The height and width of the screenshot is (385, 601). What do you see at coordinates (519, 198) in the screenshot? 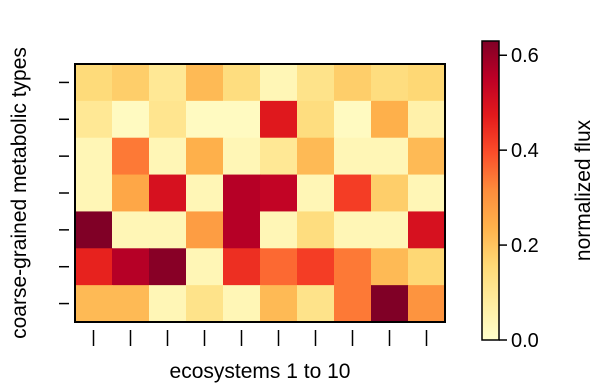
I see `colorbar-ticks: 0.0 0.2 0.4 0.6` at bounding box center [519, 198].